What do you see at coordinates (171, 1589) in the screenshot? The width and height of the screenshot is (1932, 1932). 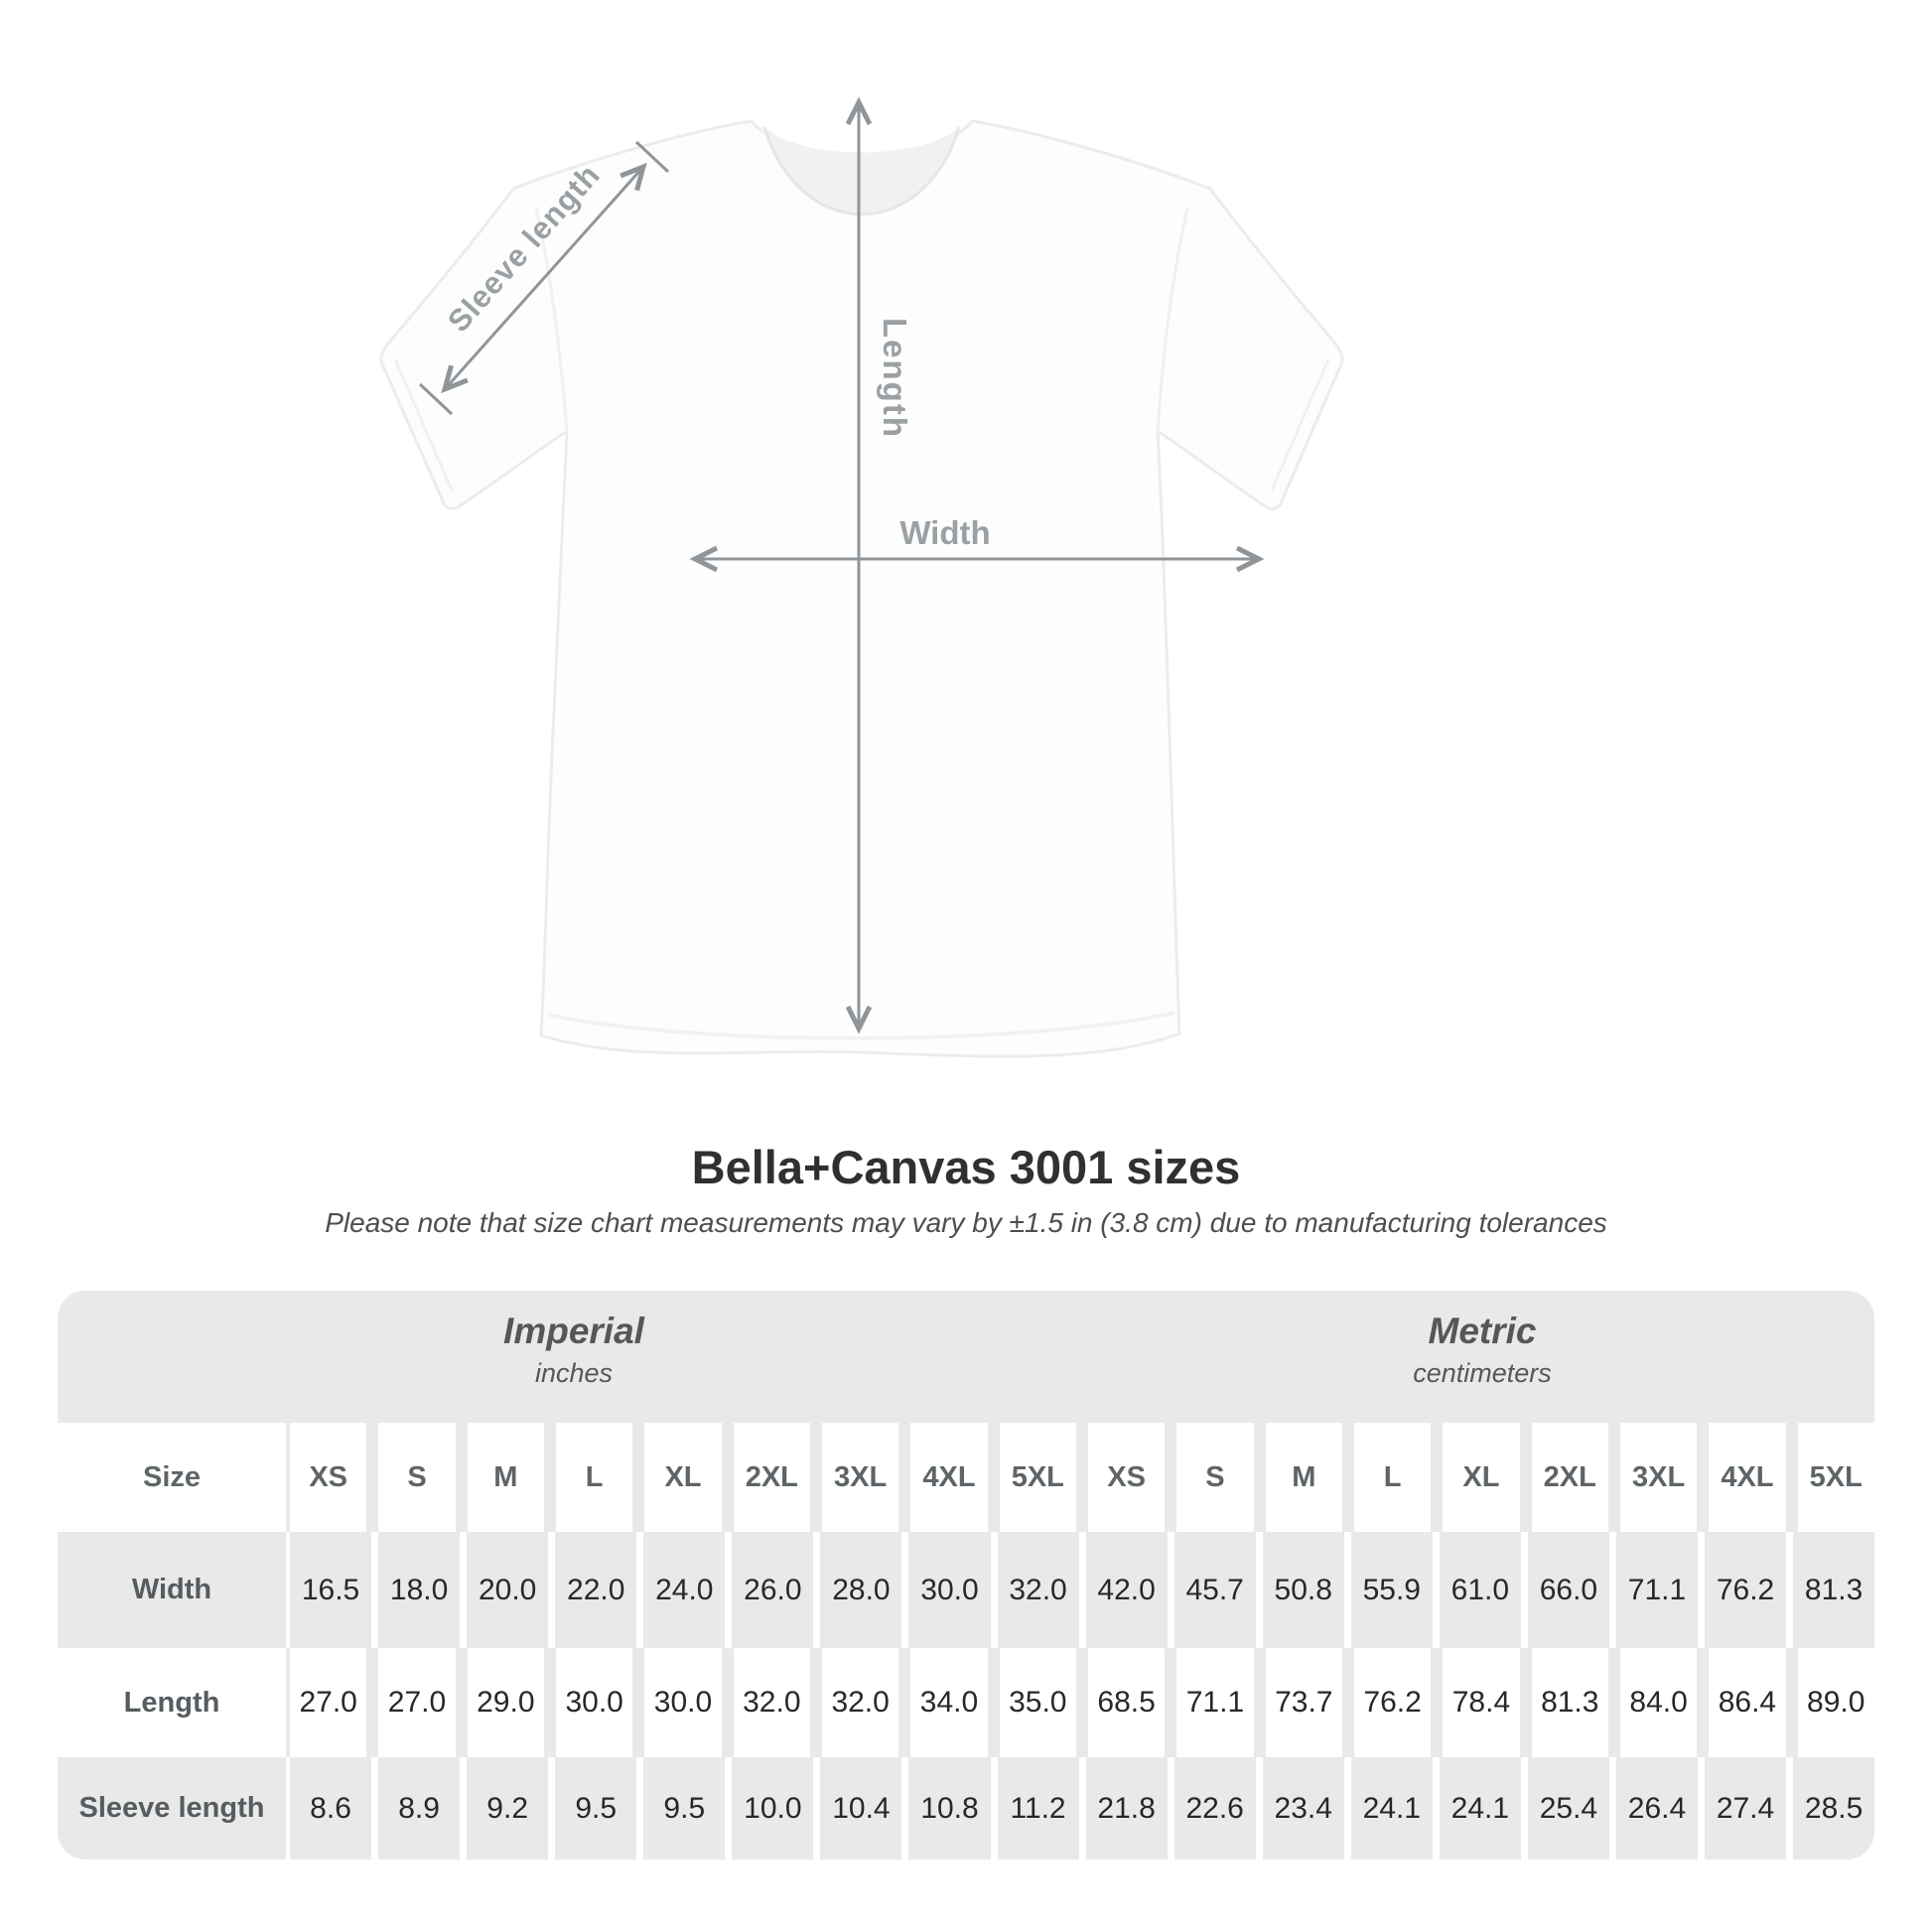 I see `row-label-width: Width` at bounding box center [171, 1589].